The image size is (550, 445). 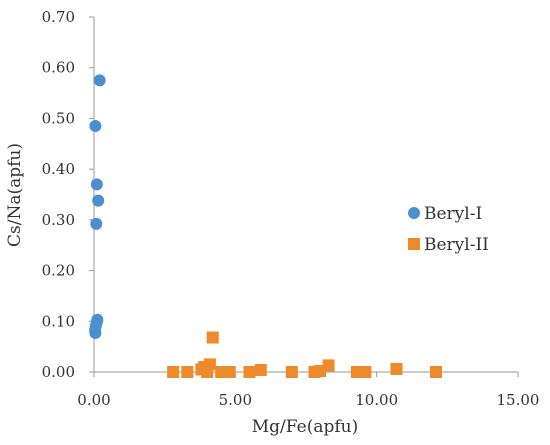 I want to click on y-tick-label: 0.40, so click(x=58, y=169).